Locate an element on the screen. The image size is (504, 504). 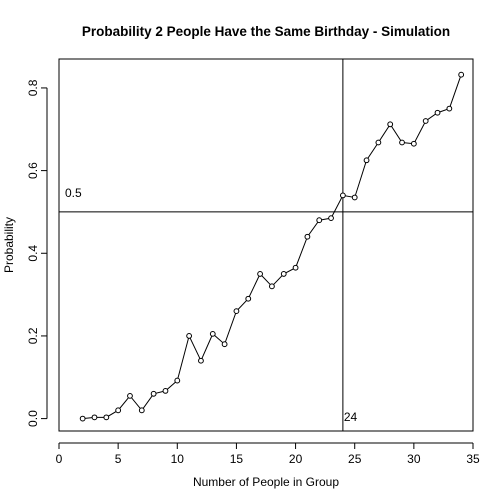
y-tick-label: 0.6 is located at coordinates (33, 170).